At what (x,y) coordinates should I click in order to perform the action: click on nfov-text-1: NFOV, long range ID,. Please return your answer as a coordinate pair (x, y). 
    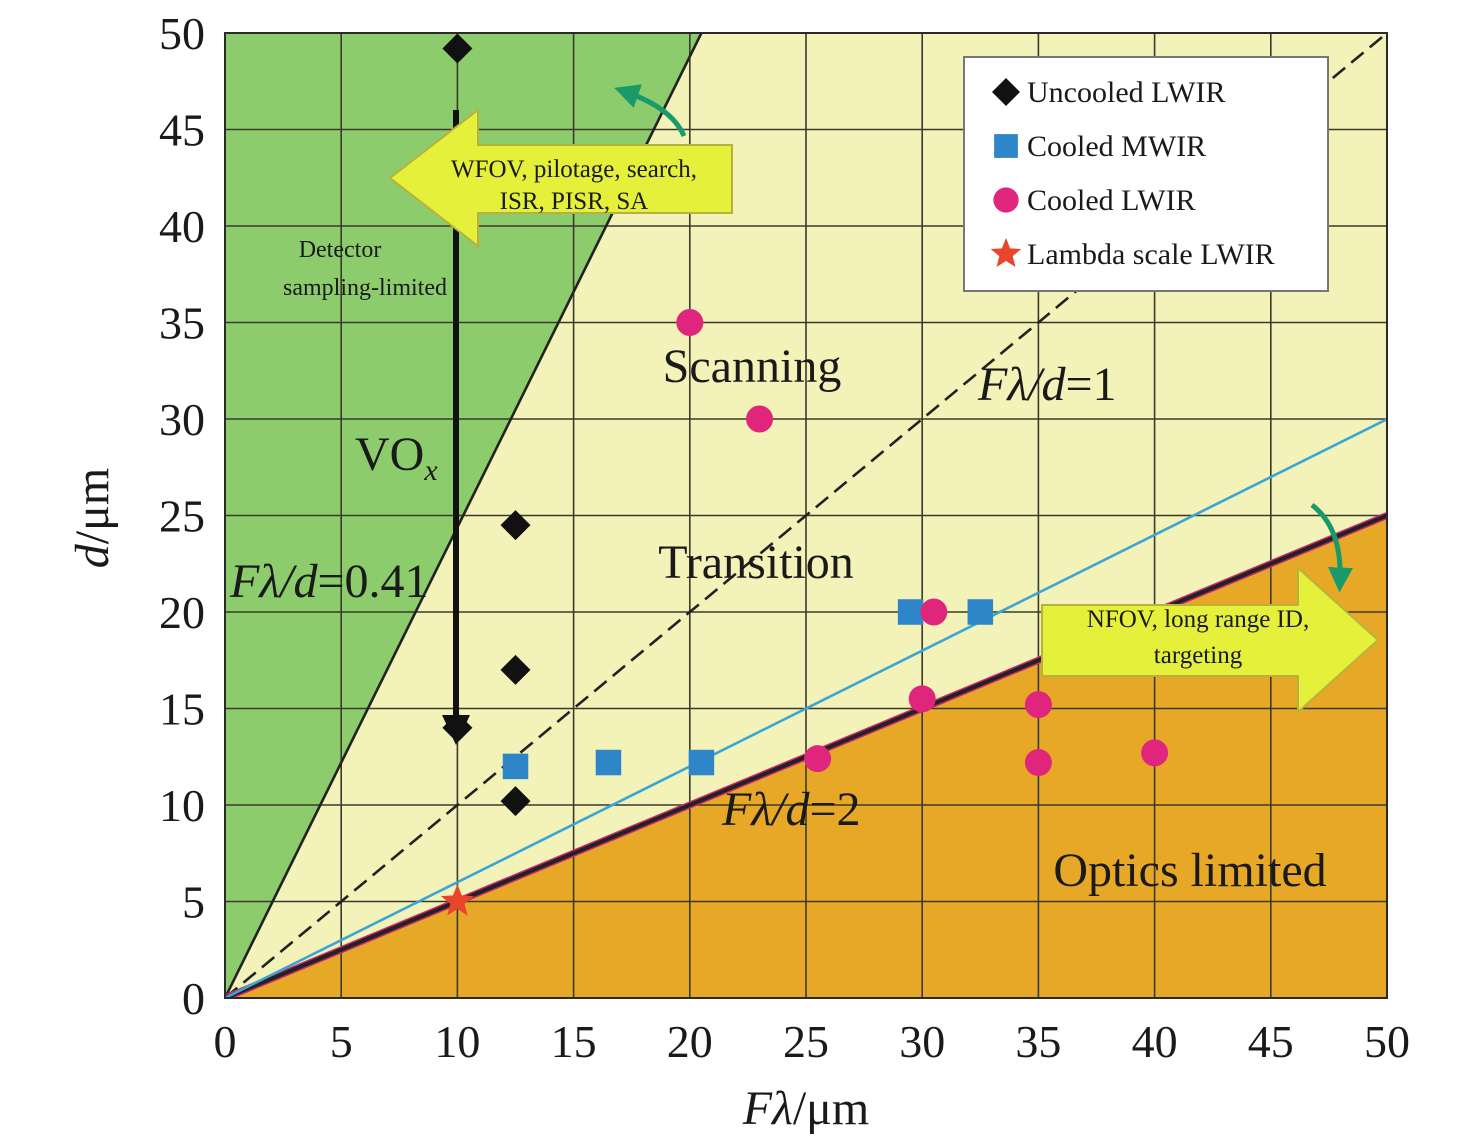
    Looking at the image, I should click on (1198, 619).